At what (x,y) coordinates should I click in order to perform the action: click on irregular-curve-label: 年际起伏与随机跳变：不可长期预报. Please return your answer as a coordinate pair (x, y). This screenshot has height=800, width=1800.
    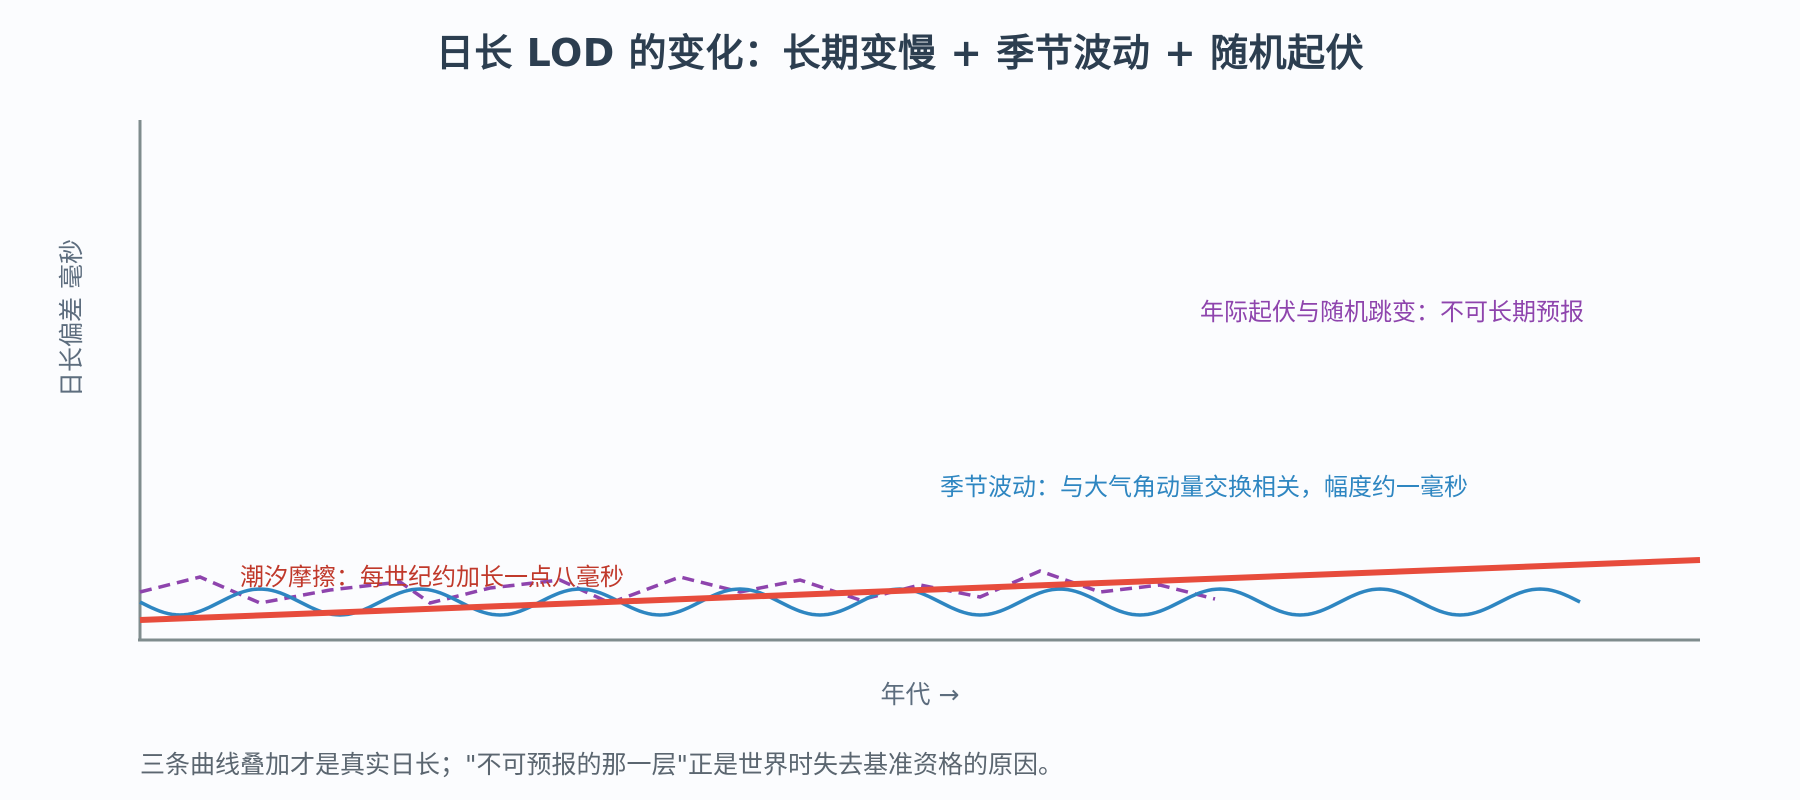
    Looking at the image, I should click on (1392, 312).